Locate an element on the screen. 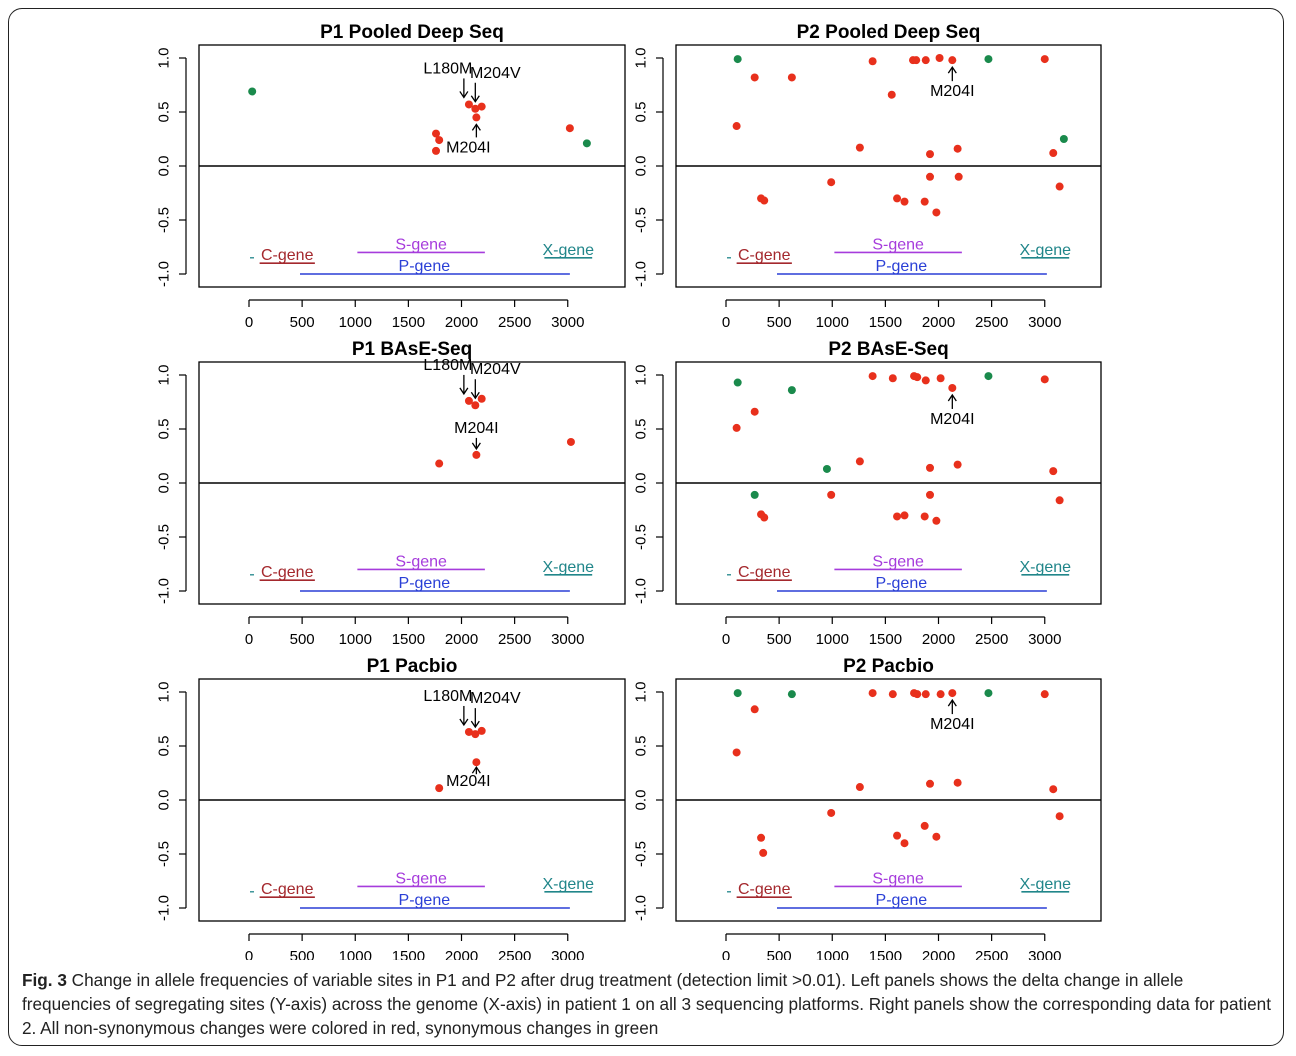  panel-title: P1 Pooled Deep Seq is located at coordinates (412, 32).